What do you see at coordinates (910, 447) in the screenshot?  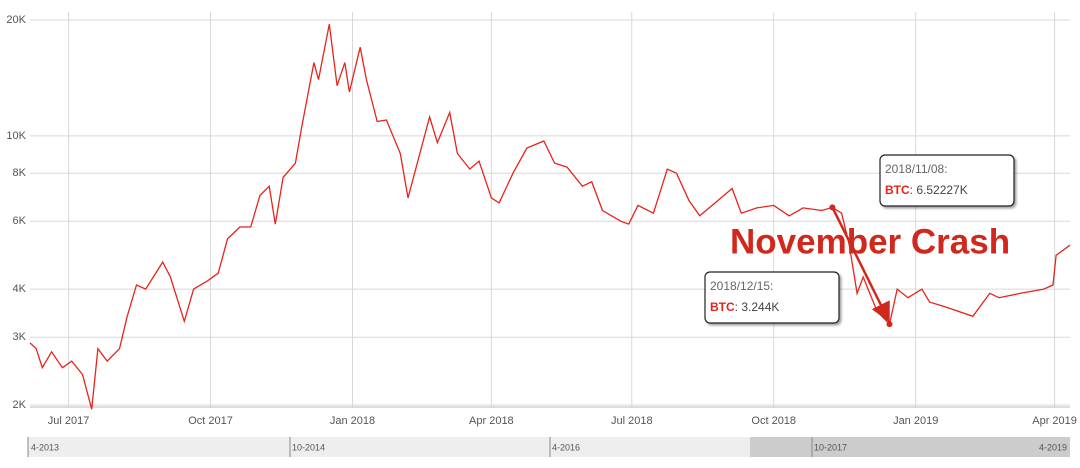 I see `navigator-selection` at bounding box center [910, 447].